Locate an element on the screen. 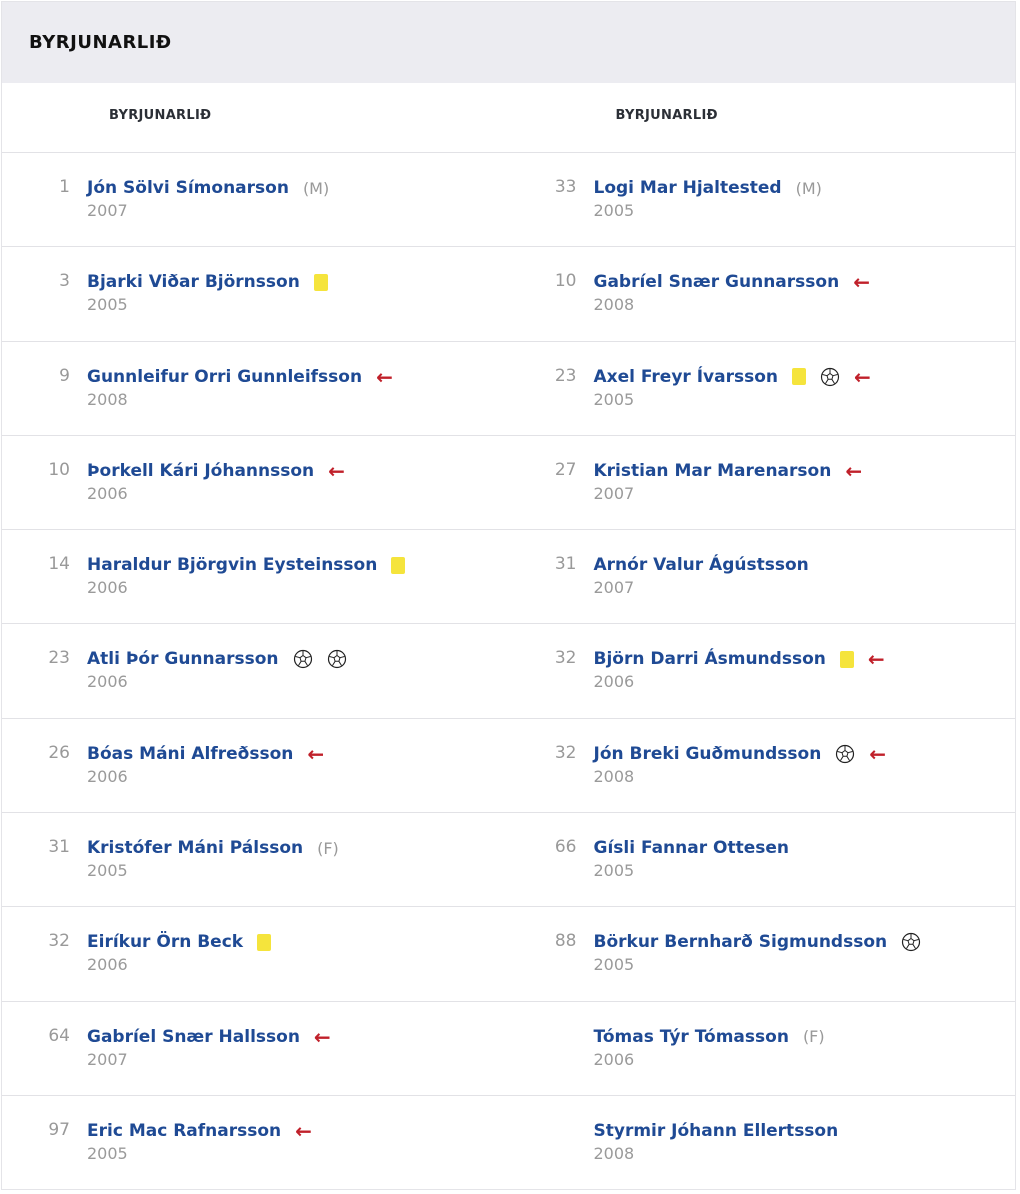  player-name-link: Bóas Máni Alfreðsson is located at coordinates (190, 753).